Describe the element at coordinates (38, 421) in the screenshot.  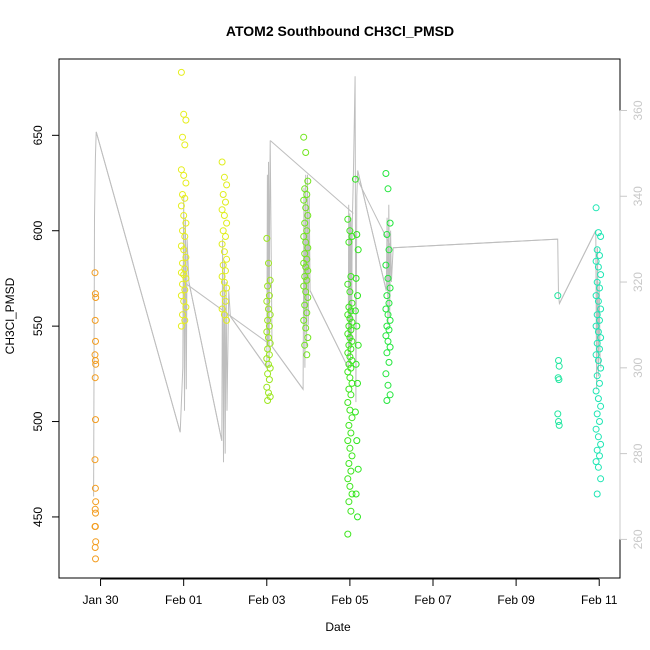
I see `y-tick-label-left: 500` at that location.